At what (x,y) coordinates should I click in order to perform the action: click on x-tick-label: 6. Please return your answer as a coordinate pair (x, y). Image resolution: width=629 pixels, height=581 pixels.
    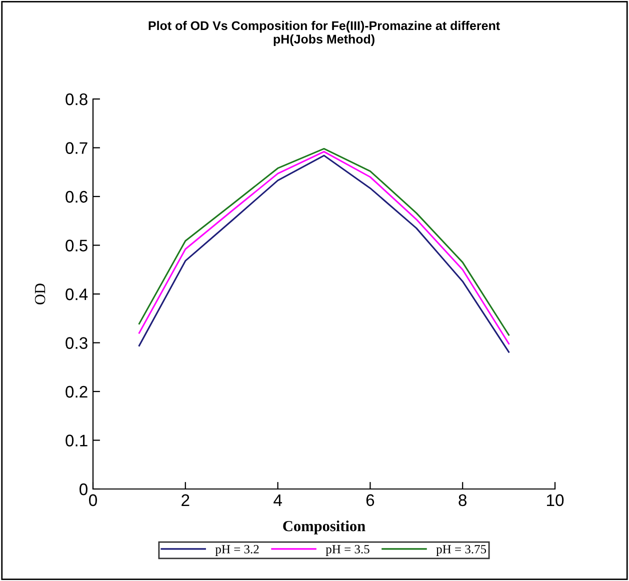
    Looking at the image, I should click on (370, 500).